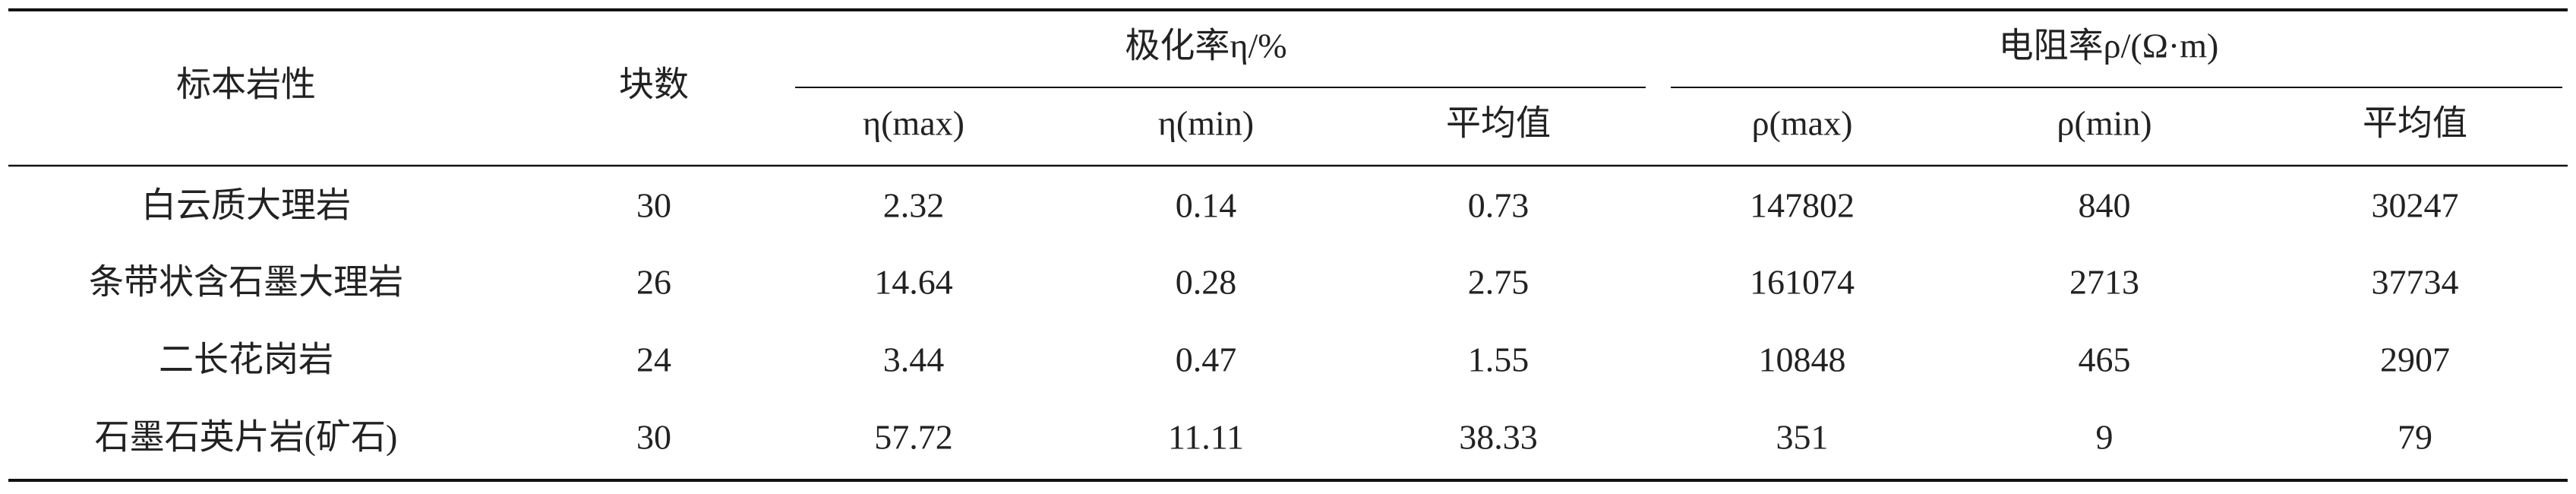  Describe the element at coordinates (246, 282) in the screenshot. I see `table-cell: 条带状含石墨大理岩` at that location.